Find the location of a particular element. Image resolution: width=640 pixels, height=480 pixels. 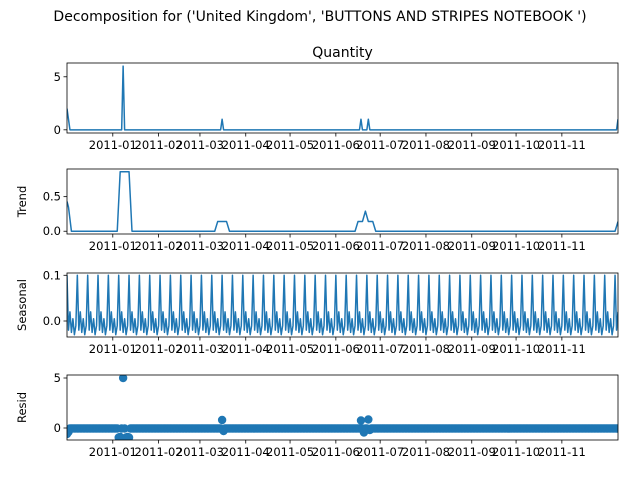

scatter-points is located at coordinates (342, 407).